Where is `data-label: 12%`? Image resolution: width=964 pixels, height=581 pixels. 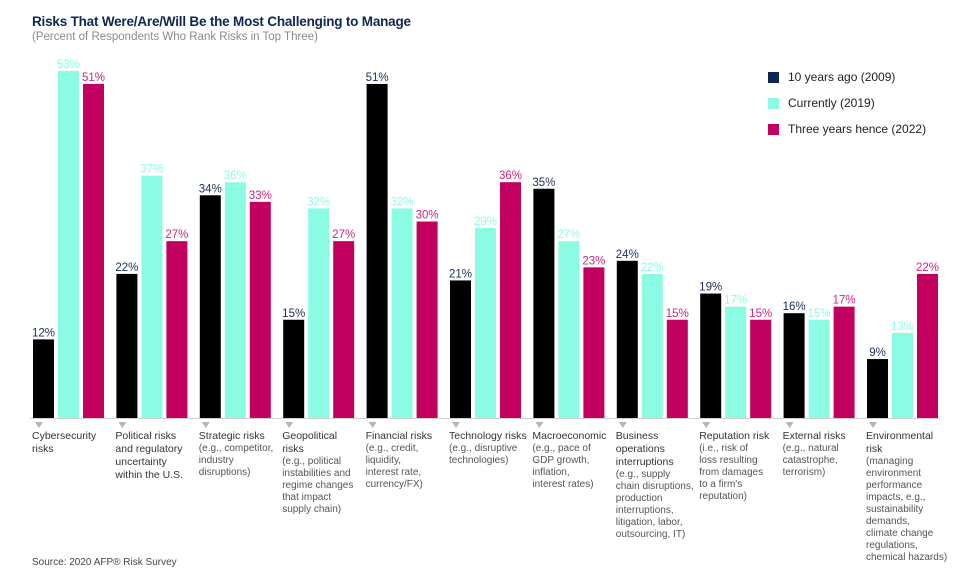 data-label: 12% is located at coordinates (43, 333).